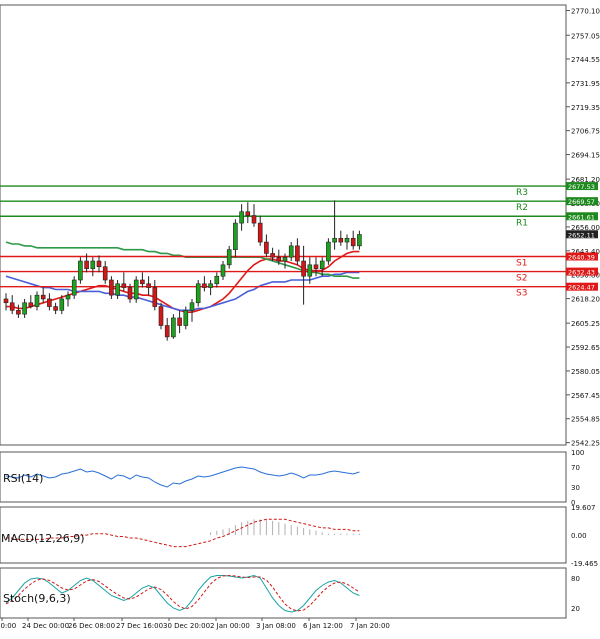 The image size is (600, 639). What do you see at coordinates (585, 324) in the screenshot?
I see `price-tick-label: 2605.25` at bounding box center [585, 324].